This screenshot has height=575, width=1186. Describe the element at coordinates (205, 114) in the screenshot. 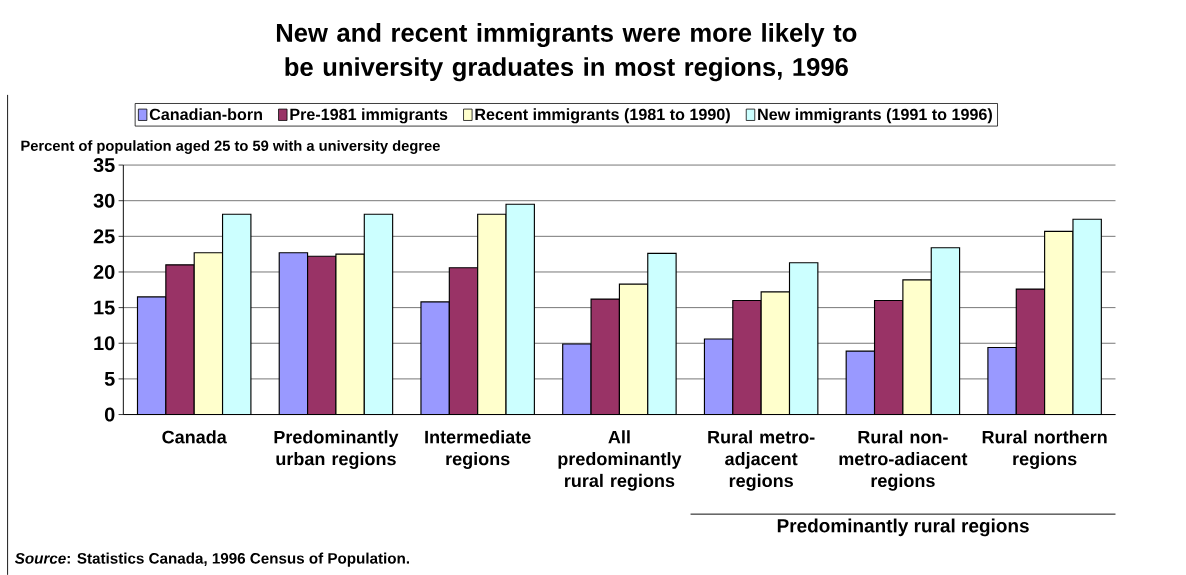

I see `legend-label: Canadian-born` at that location.